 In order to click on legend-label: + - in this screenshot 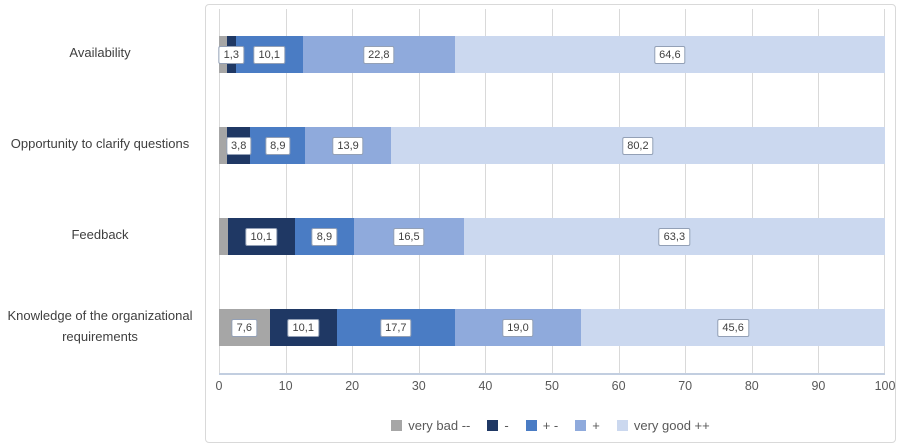, I will do `click(550, 425)`.